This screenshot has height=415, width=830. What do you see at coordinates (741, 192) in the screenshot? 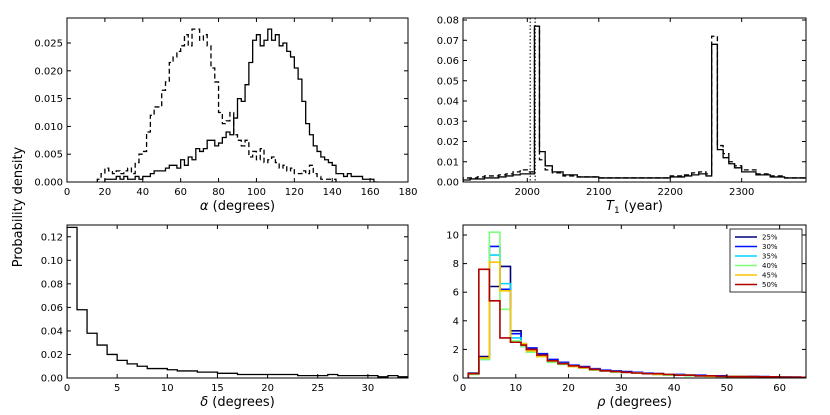
I see `x-tick-label: 2300` at bounding box center [741, 192].